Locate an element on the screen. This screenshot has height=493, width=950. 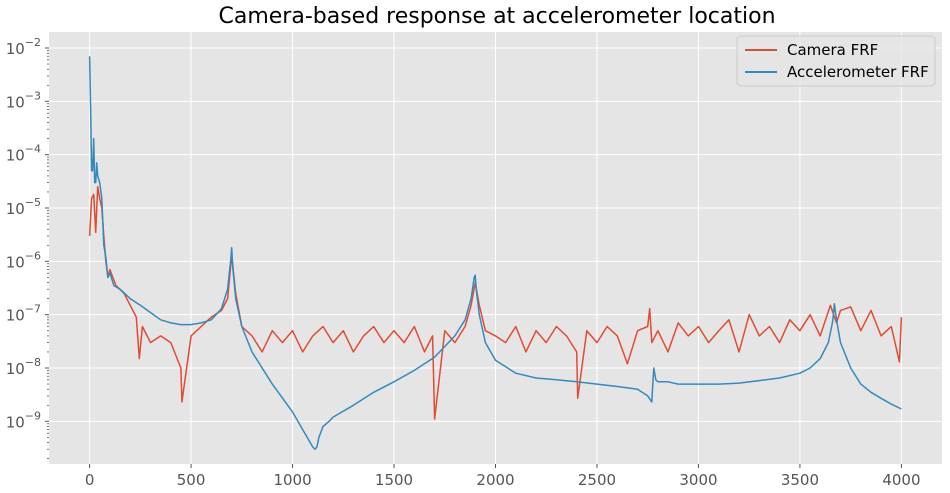
y-tick-label: 10⁻² is located at coordinates (23, 47).